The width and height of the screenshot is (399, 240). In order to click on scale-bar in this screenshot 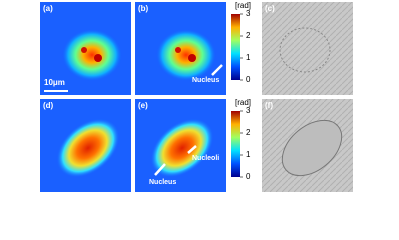, I will do `click(56, 91)`.